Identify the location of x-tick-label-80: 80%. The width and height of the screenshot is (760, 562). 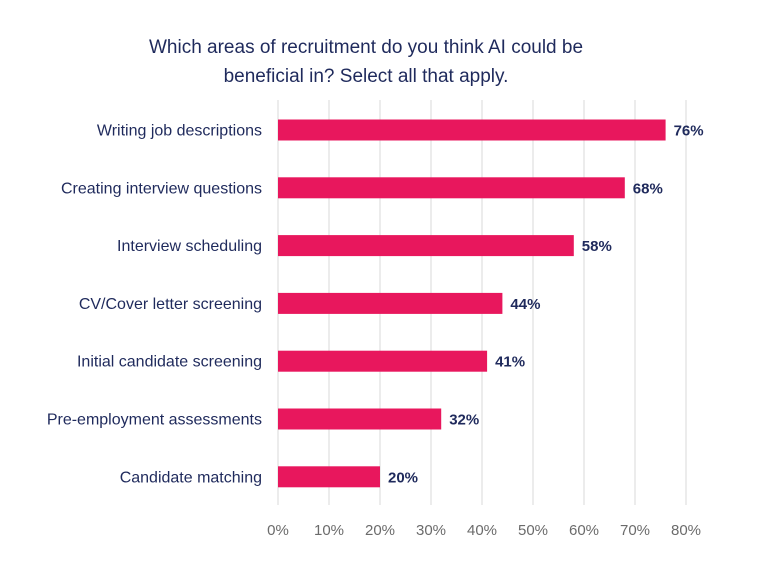
(686, 530).